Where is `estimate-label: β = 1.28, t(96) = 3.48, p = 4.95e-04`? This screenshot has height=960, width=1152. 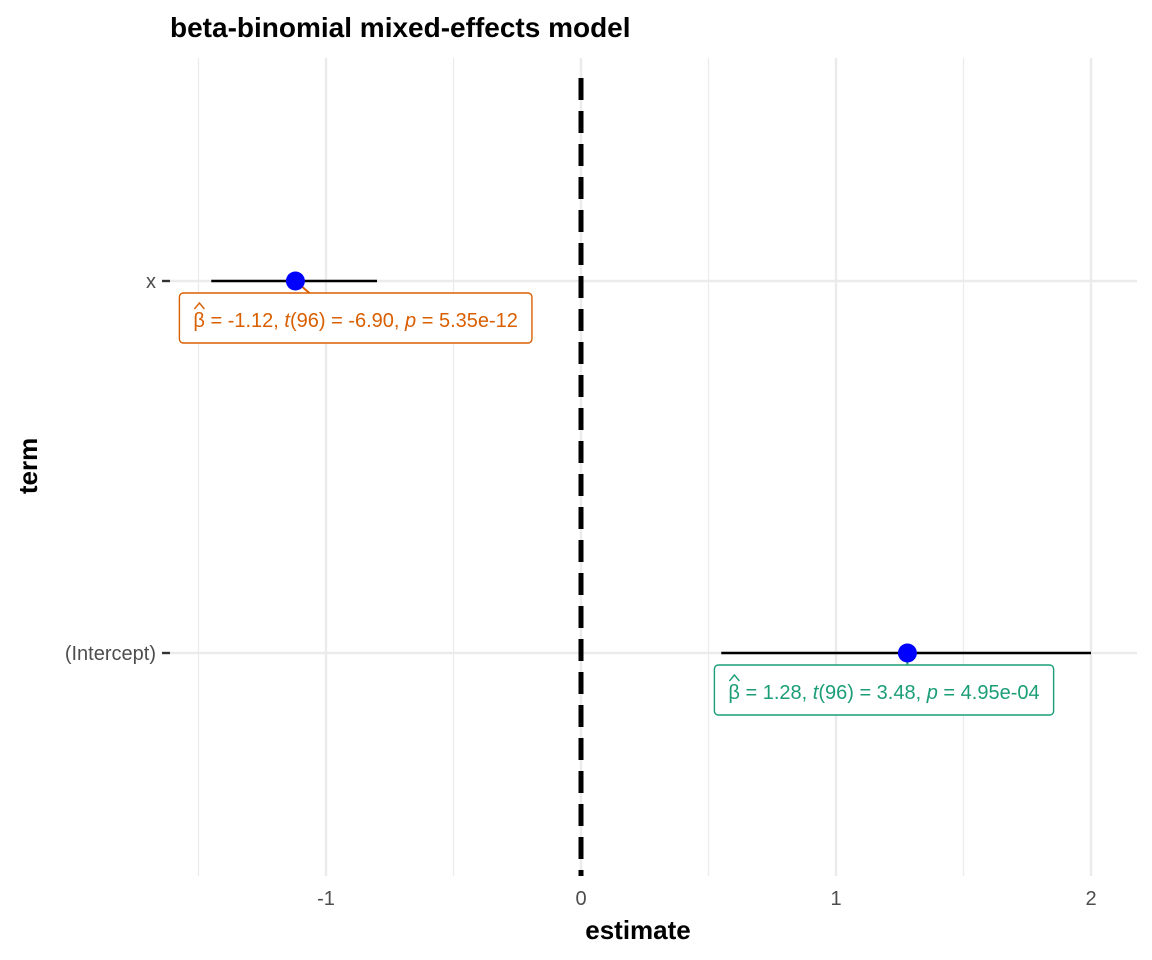
estimate-label: β = 1.28, t(96) = 3.48, p = 4.95e-04 is located at coordinates (884, 684).